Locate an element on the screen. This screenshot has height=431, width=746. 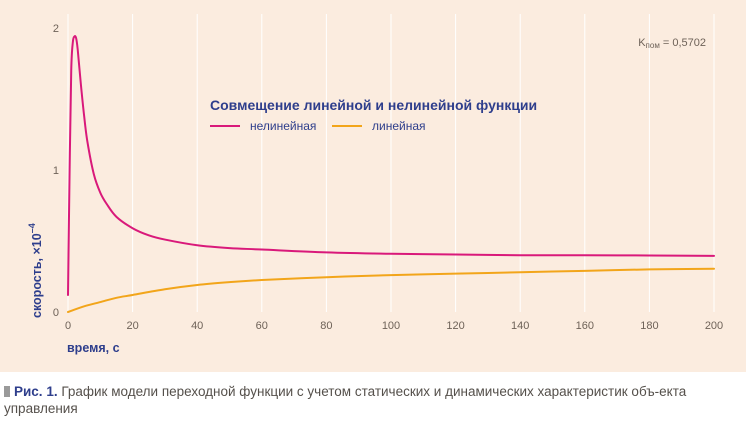
x-tick-label: 80 is located at coordinates (326, 326).